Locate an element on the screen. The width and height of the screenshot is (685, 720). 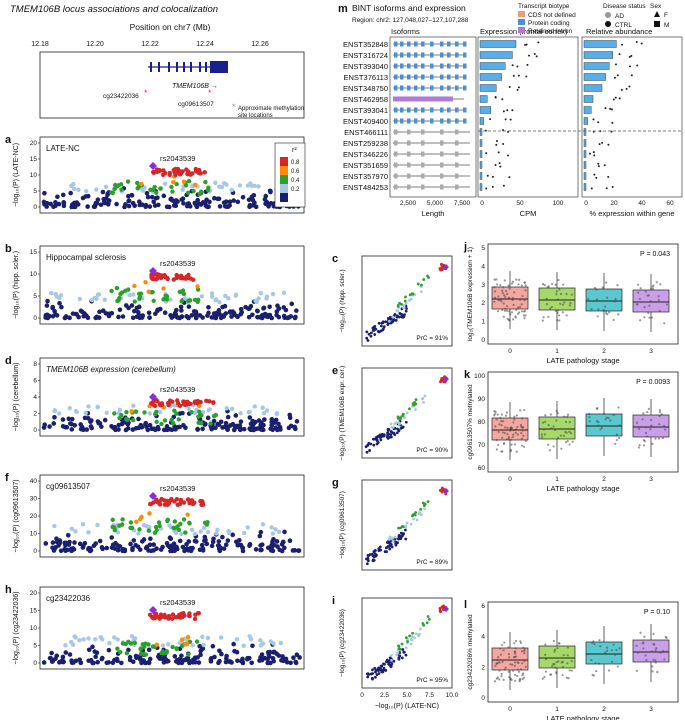
stage-tick: 0 is located at coordinates (510, 709).